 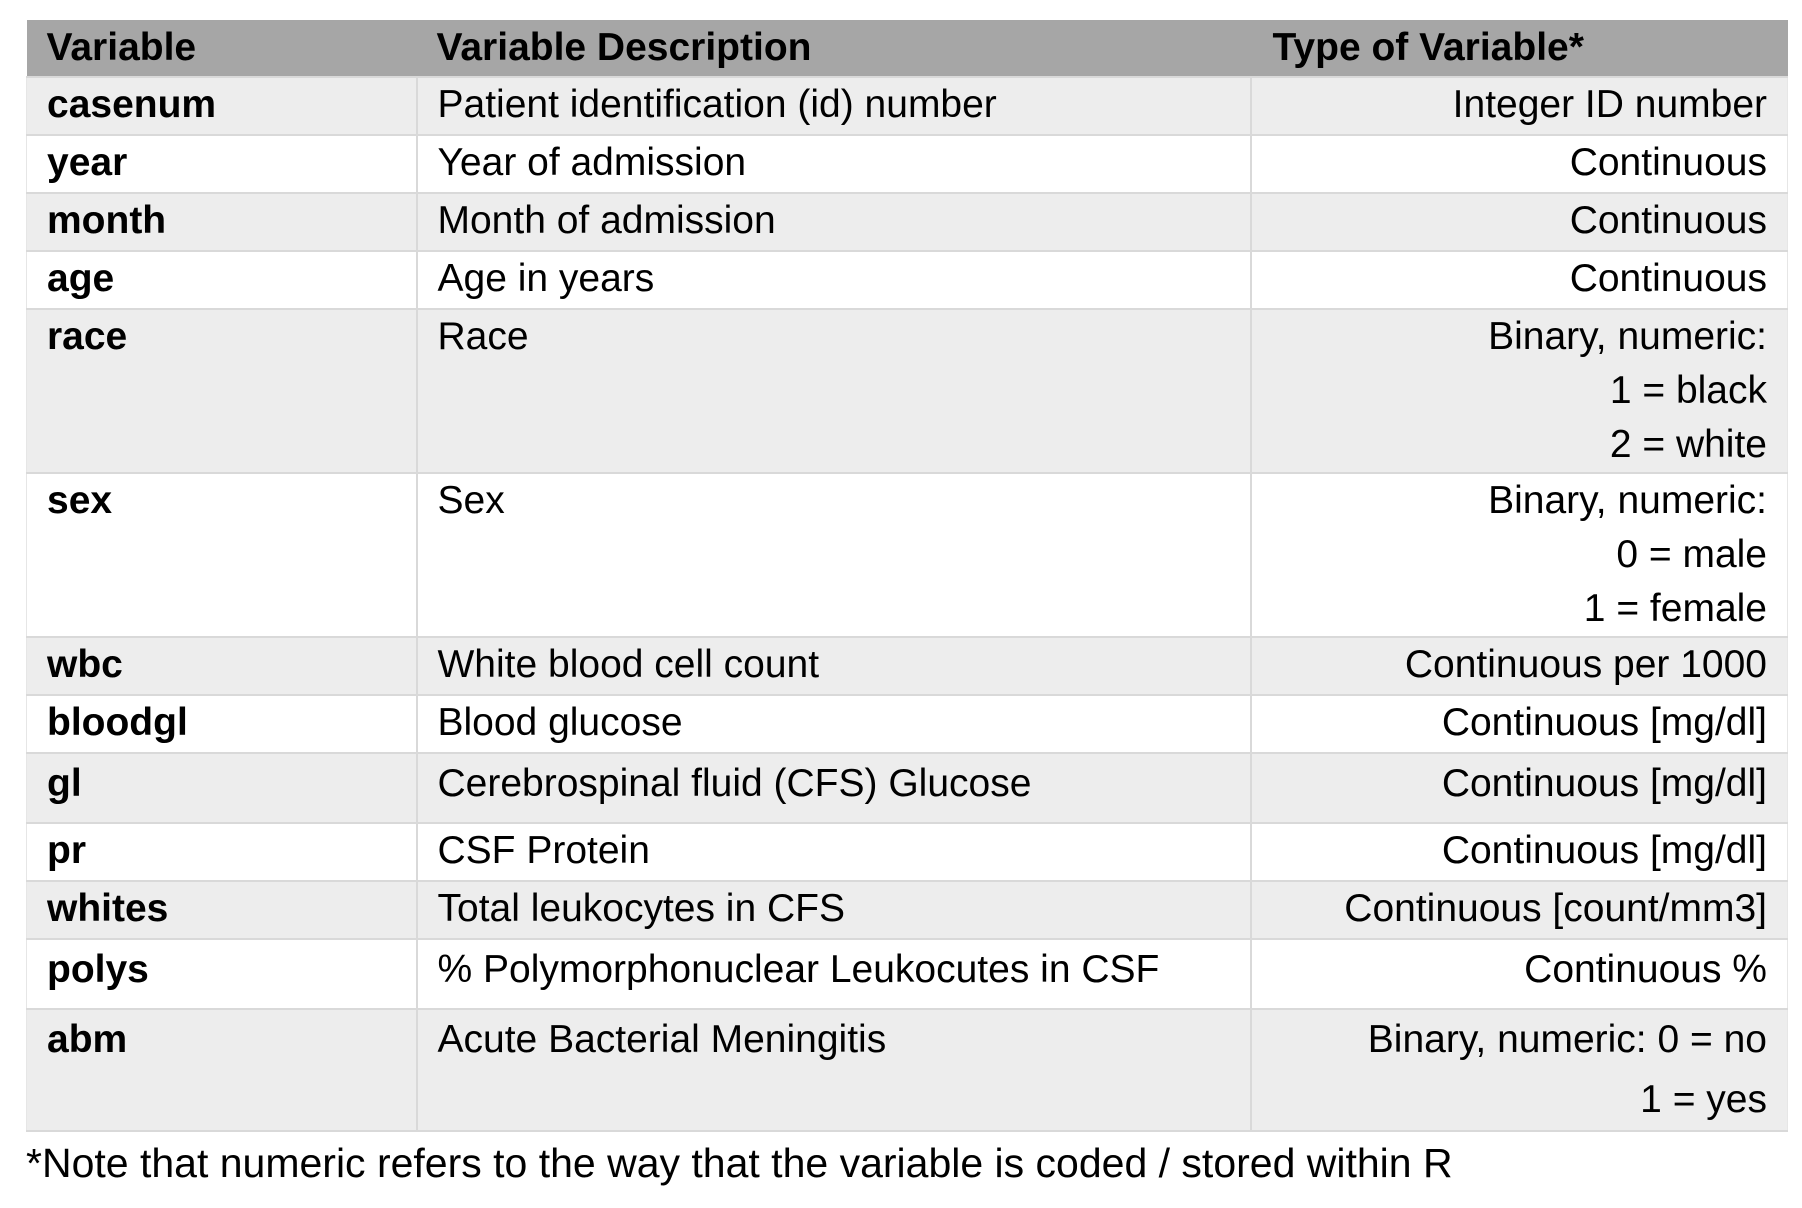 What do you see at coordinates (1688, 444) in the screenshot?
I see `variable-type-line: 2 = white` at bounding box center [1688, 444].